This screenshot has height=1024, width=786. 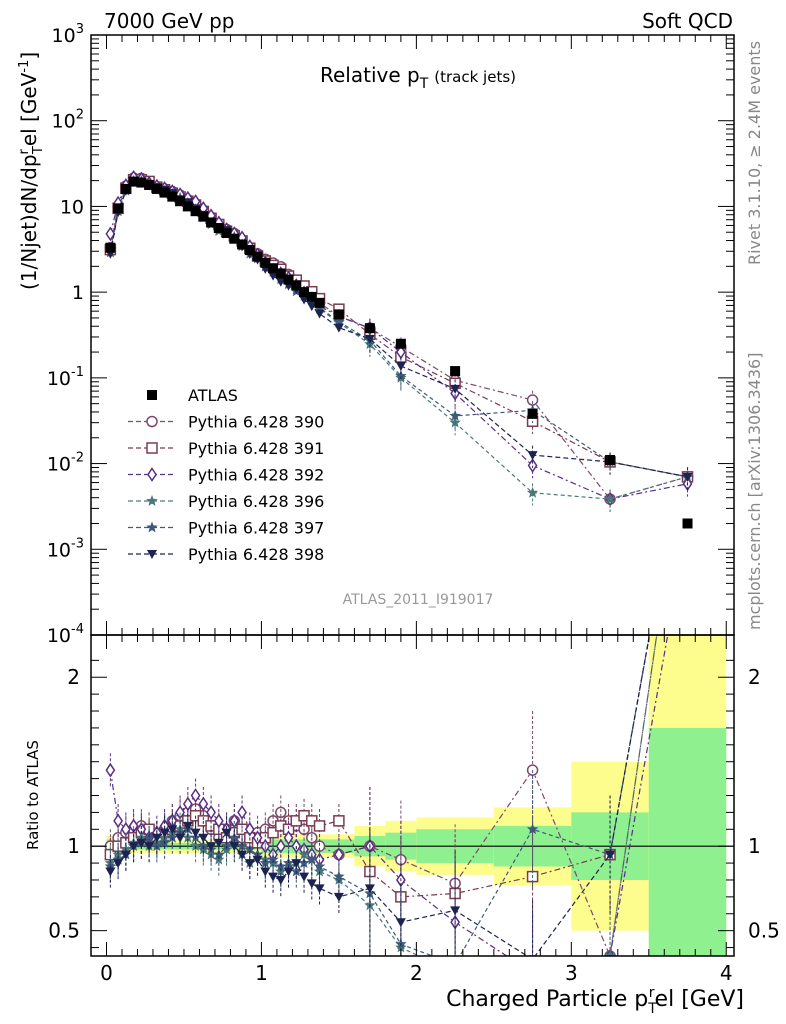 I want to click on chart-title: Relative pT (track jets), so click(x=418, y=77).